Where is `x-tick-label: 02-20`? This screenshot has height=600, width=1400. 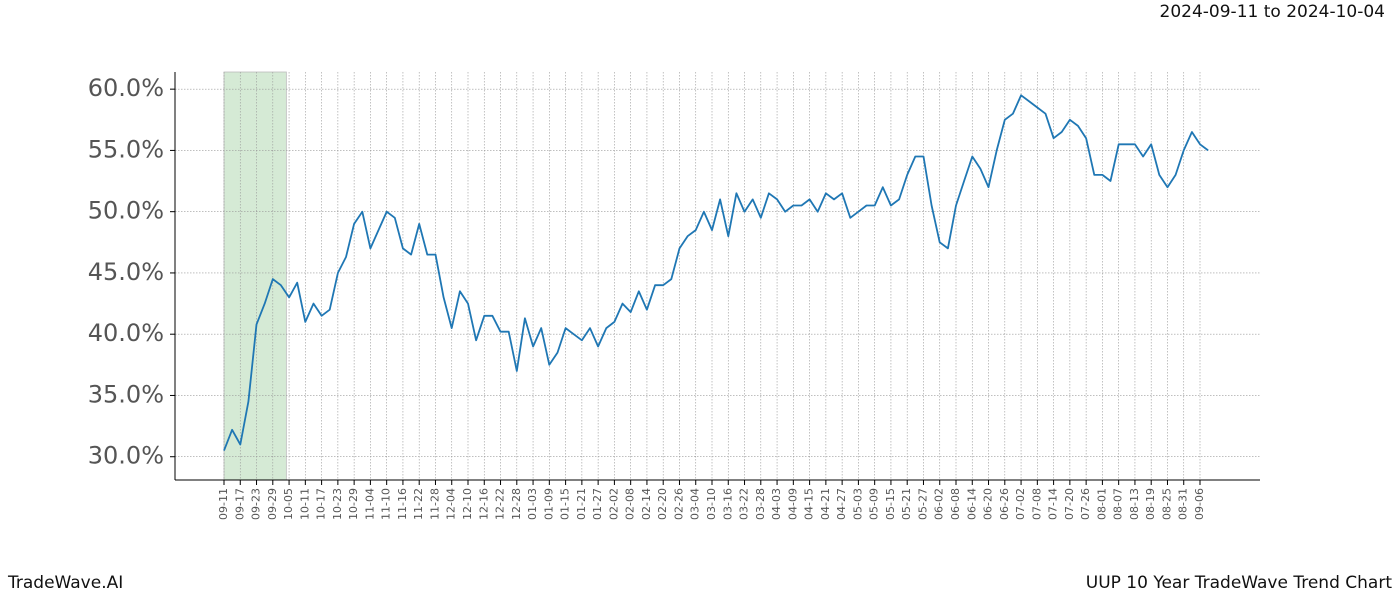 x-tick-label: 02-20 is located at coordinates (662, 504).